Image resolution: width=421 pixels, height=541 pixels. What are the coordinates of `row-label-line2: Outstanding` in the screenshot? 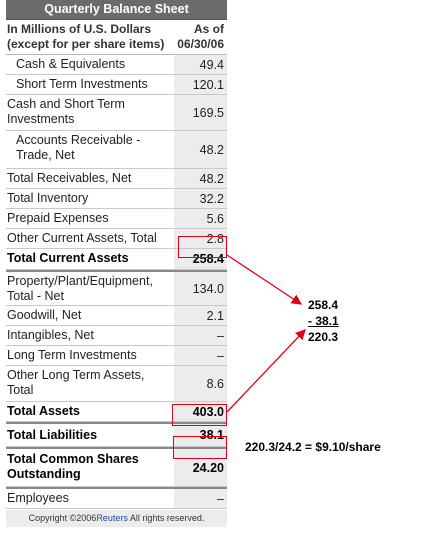 It's located at (44, 474).